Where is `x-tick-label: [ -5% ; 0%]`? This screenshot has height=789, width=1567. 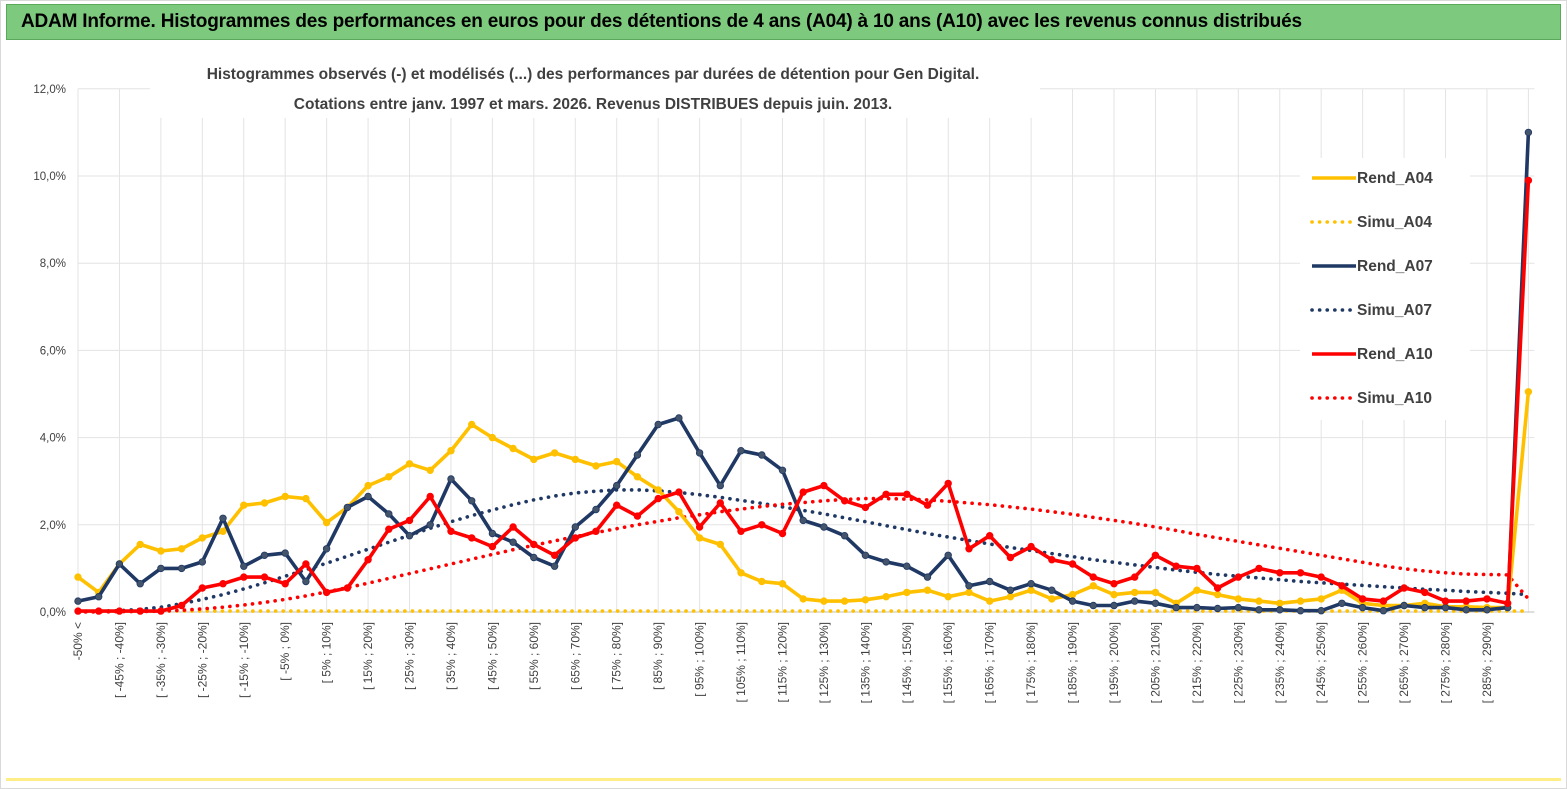 x-tick-label: [ -5% ; 0%] is located at coordinates (285, 651).